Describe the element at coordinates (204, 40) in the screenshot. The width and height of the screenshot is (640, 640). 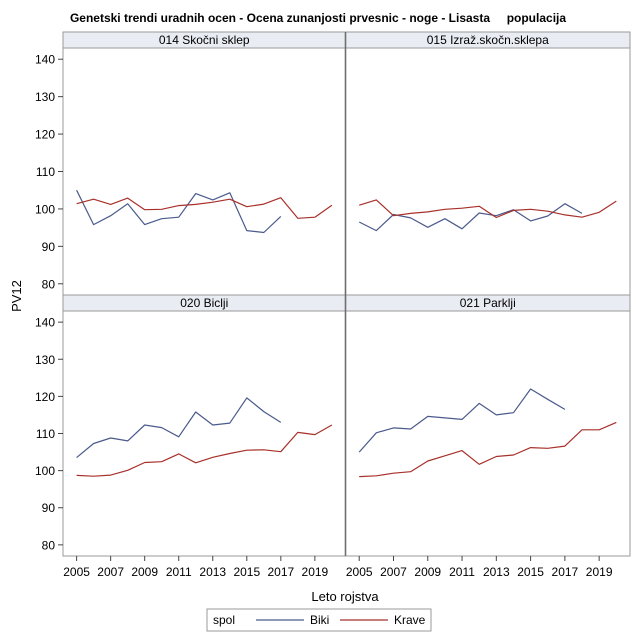
I see `panel-title: 014 Skočni sklep` at that location.